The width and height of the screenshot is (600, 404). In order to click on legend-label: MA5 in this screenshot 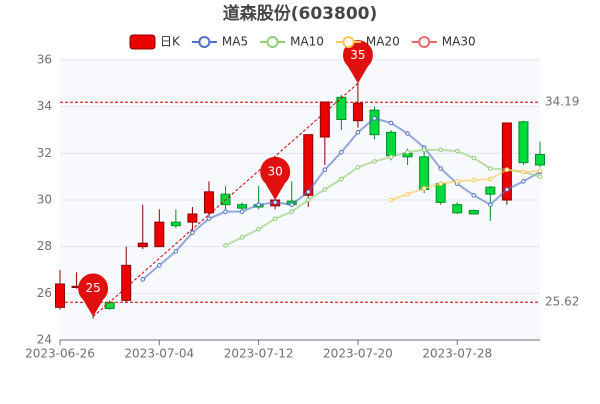, I will do `click(235, 42)`.